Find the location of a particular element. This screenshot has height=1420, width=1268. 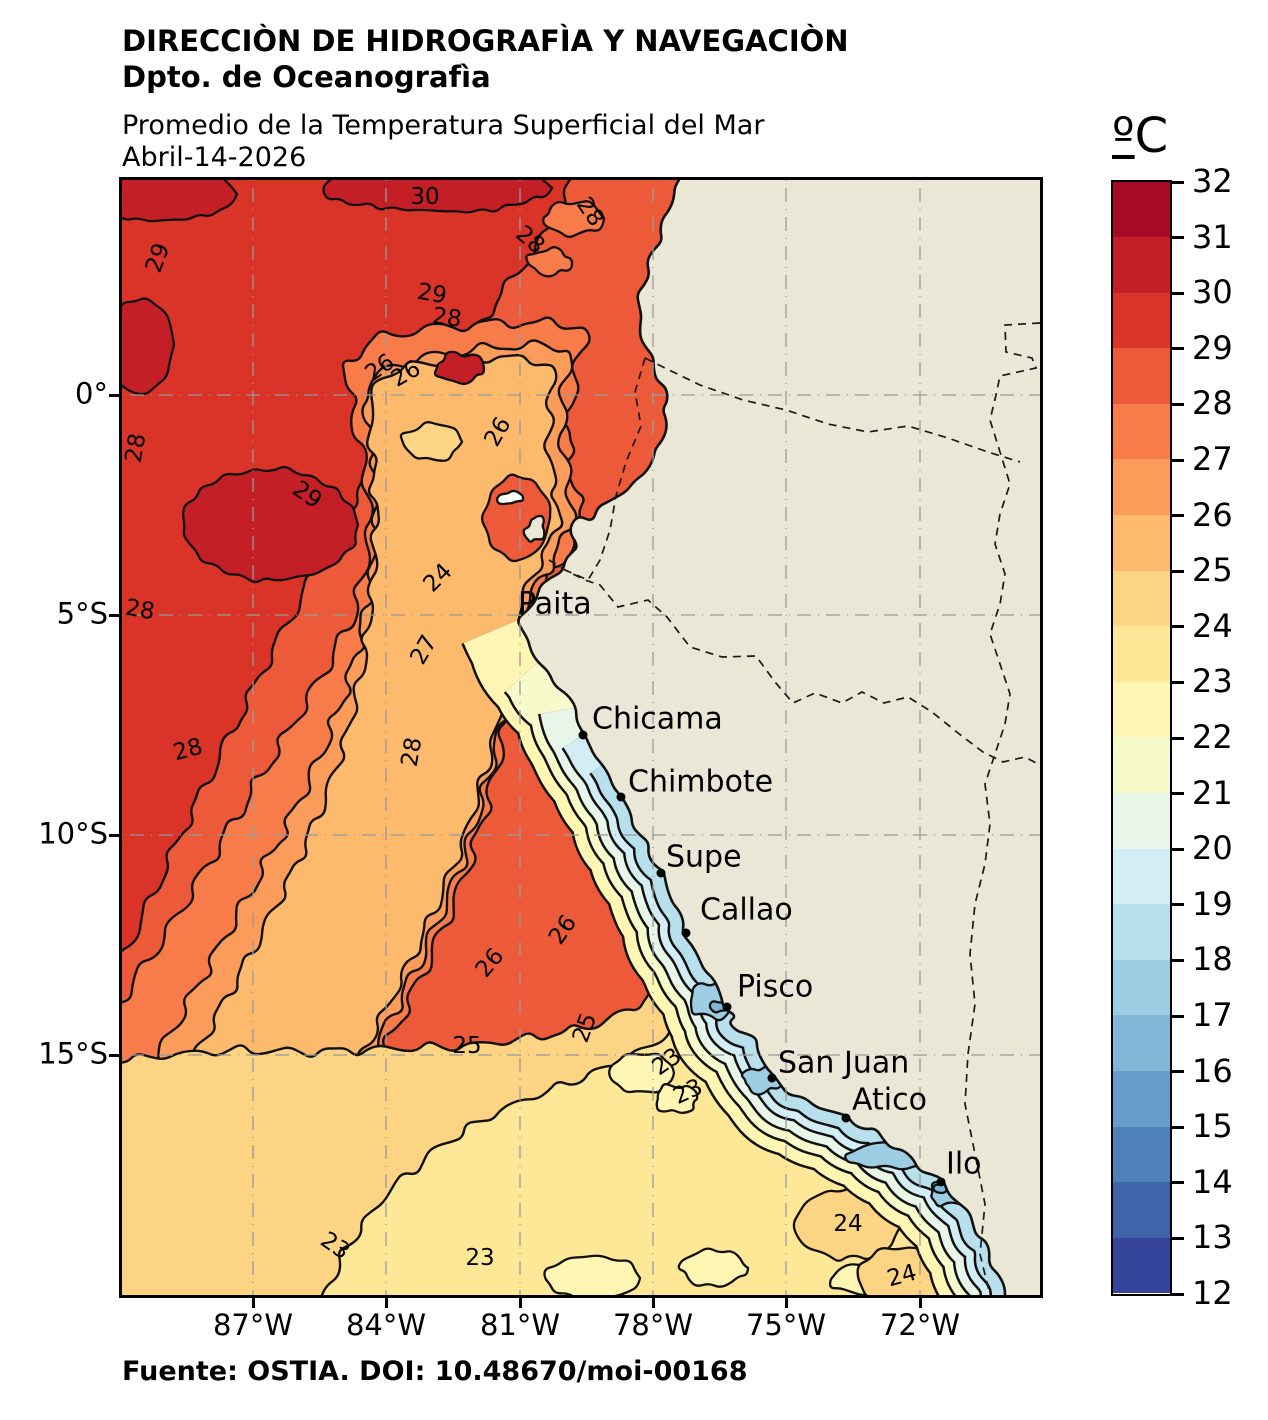

colorbar-tick-label: 18 is located at coordinates (1212, 959).